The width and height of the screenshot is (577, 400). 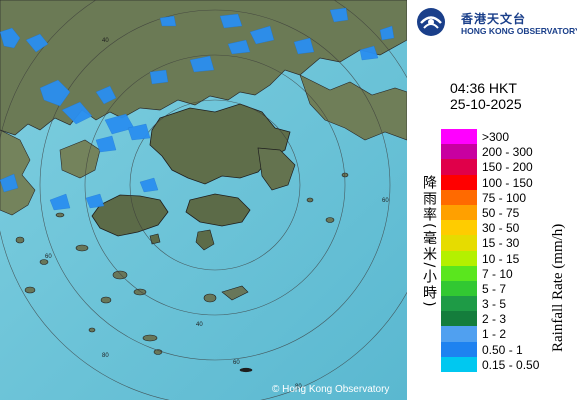 I want to click on legend-range-label: 2 - 3, so click(x=494, y=319).